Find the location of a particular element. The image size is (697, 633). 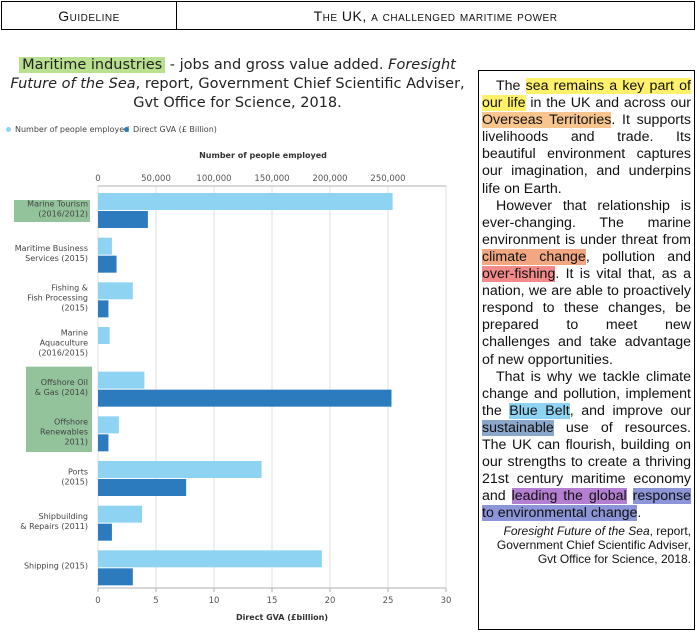

bottom-axis-title: Direct GVA (£billion) is located at coordinates (282, 617).